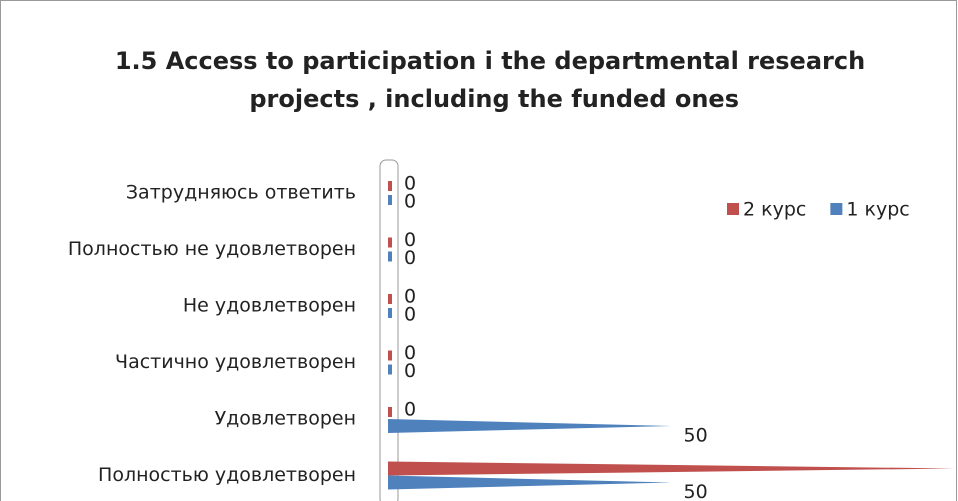  Describe the element at coordinates (389, 330) in the screenshot. I see `back-wall` at that location.